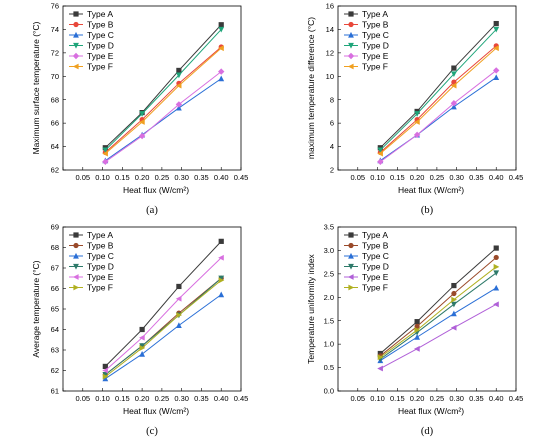 The image size is (550, 443). Describe the element at coordinates (55, 76) in the screenshot. I see `y-tick-label: 70` at that location.